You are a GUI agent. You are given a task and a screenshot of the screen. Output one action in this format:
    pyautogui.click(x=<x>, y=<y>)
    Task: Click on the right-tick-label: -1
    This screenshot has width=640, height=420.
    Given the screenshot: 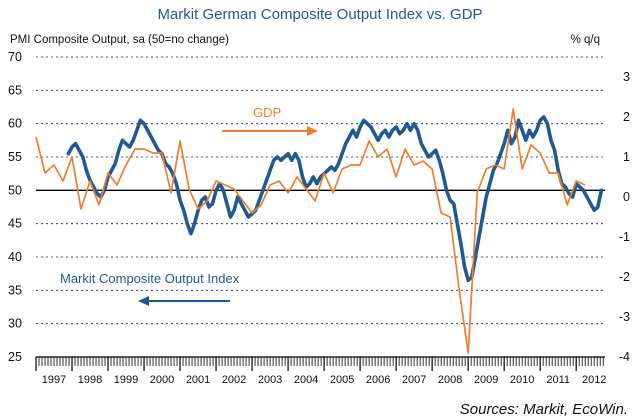 What is the action you would take?
    pyautogui.click(x=624, y=237)
    